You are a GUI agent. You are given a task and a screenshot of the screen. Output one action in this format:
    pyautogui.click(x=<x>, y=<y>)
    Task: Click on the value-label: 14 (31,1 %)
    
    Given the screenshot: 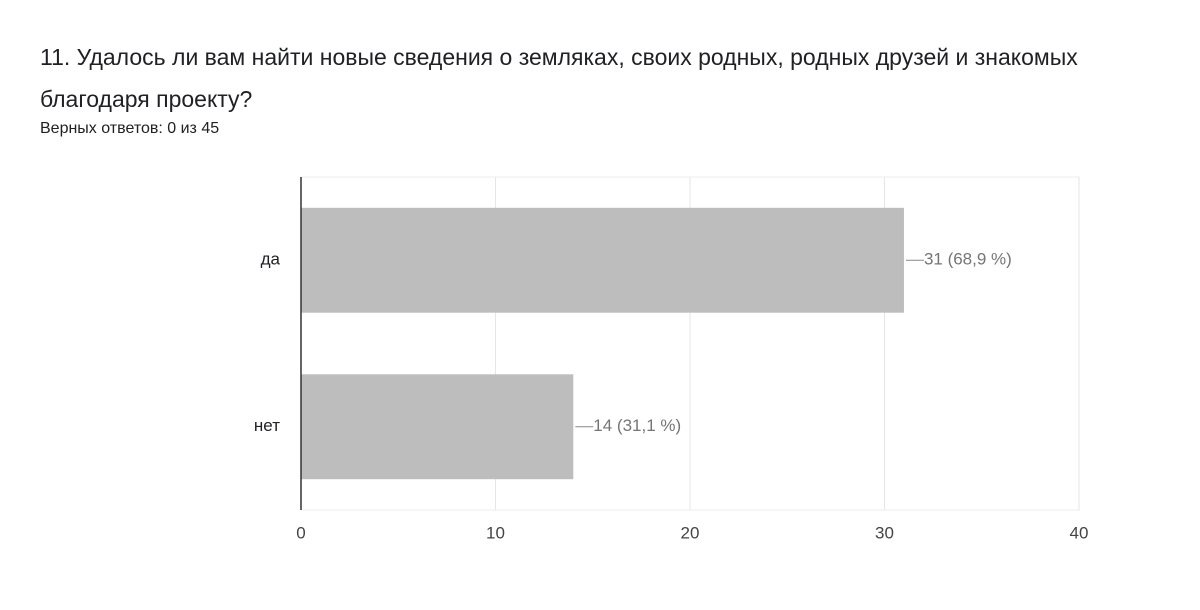 What is the action you would take?
    pyautogui.click(x=637, y=425)
    